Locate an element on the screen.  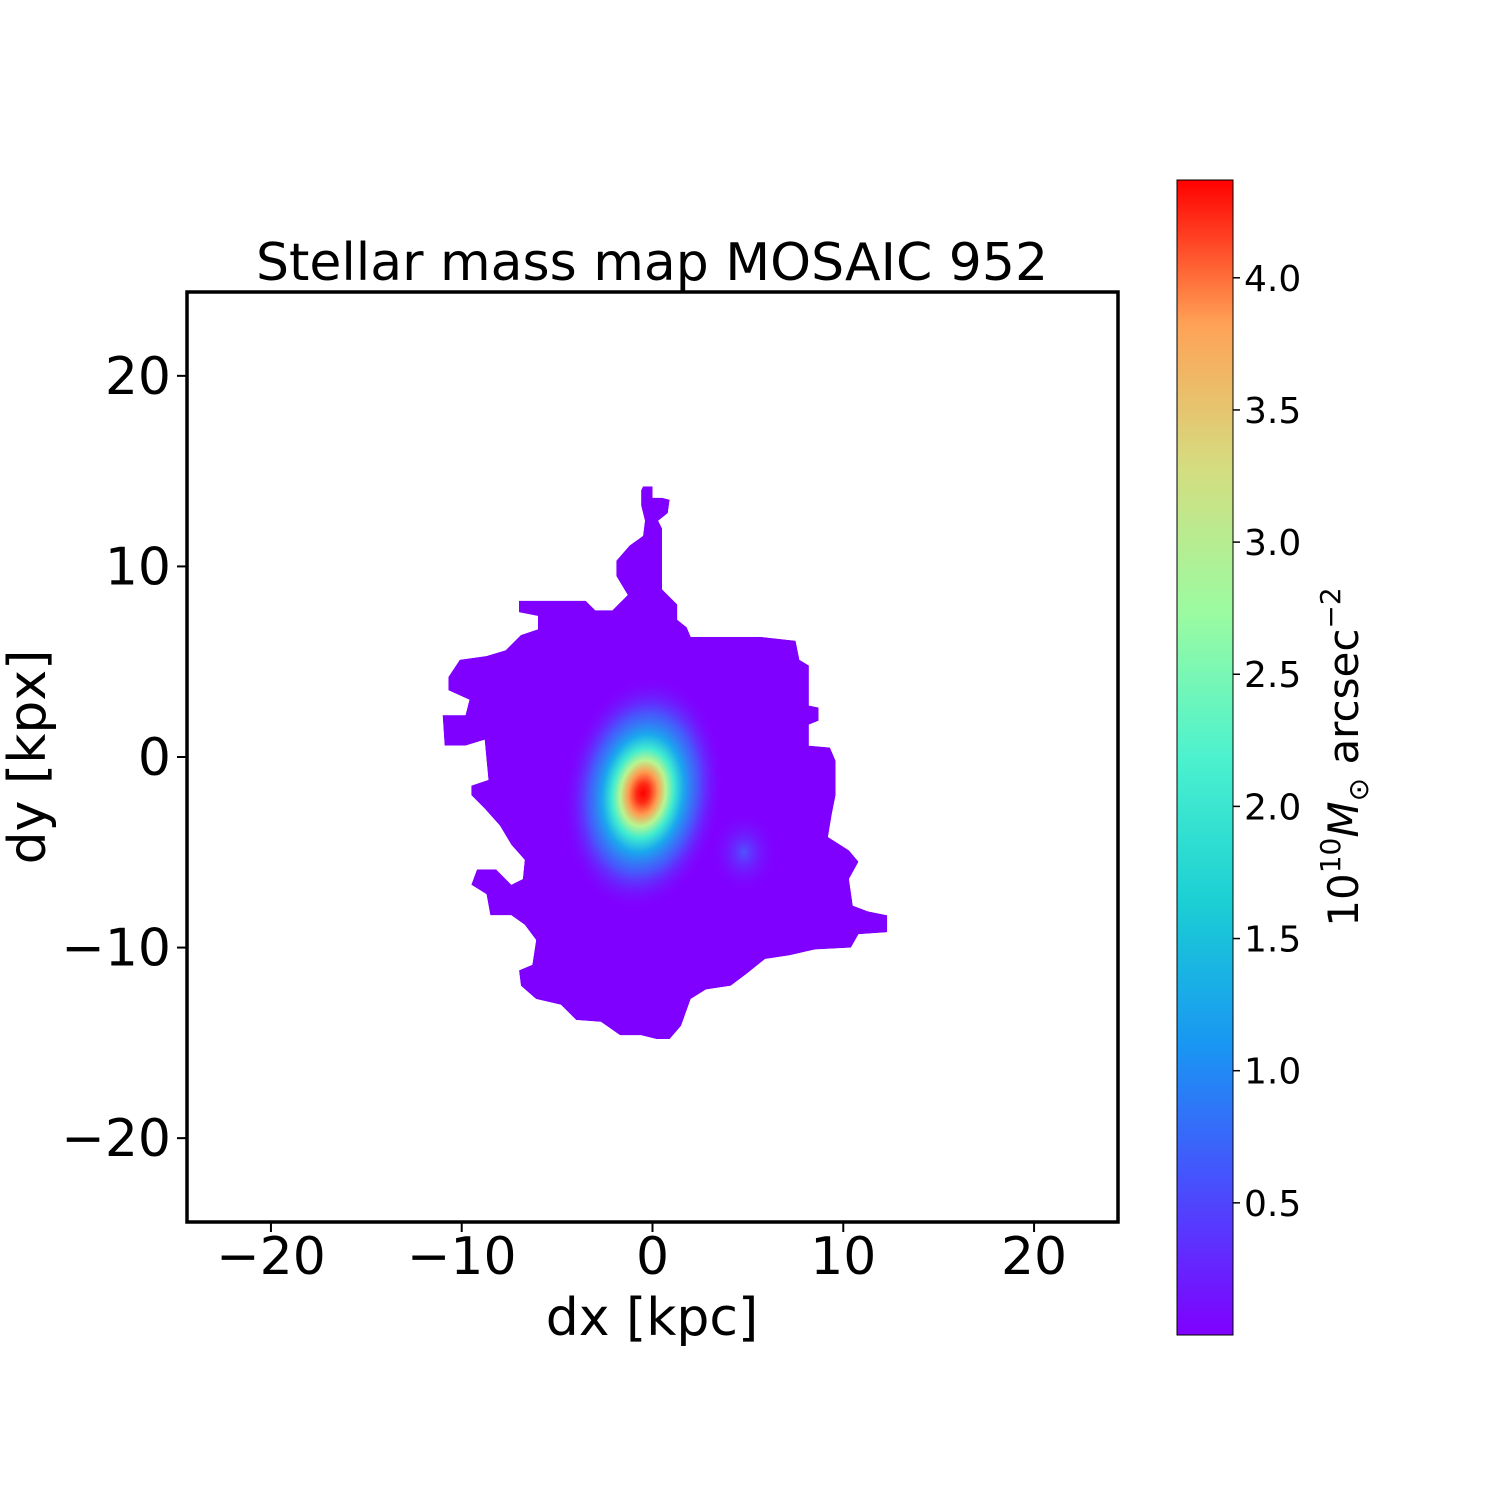
colorbar is located at coordinates (1205, 757).